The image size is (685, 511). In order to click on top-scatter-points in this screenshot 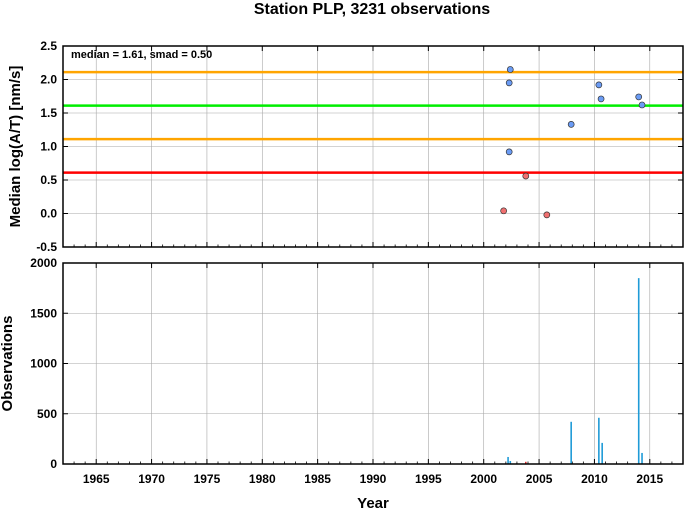, I will do `click(573, 142)`.